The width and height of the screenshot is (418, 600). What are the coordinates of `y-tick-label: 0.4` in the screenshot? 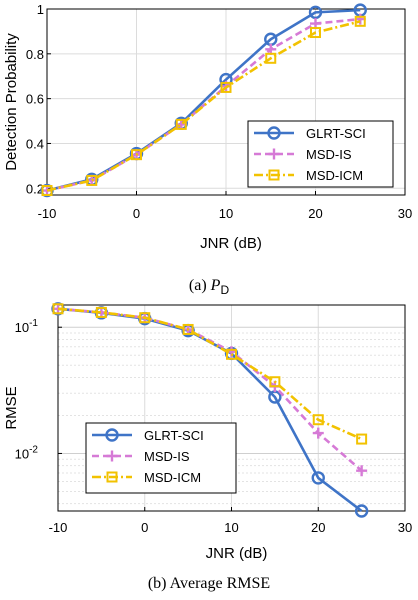 It's located at (35, 143).